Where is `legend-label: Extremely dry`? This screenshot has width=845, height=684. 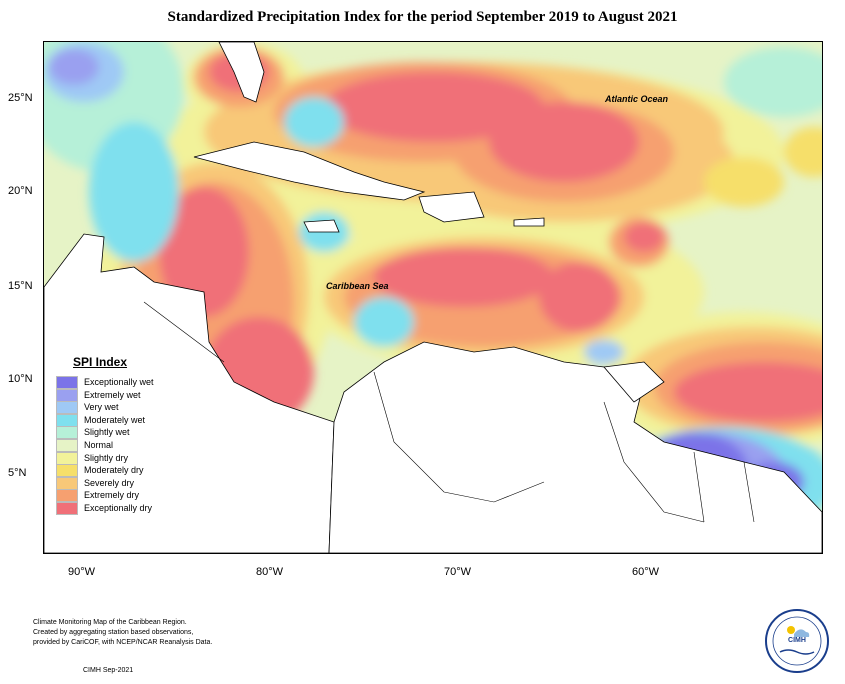
legend-label: Extremely dry is located at coordinates (112, 495).